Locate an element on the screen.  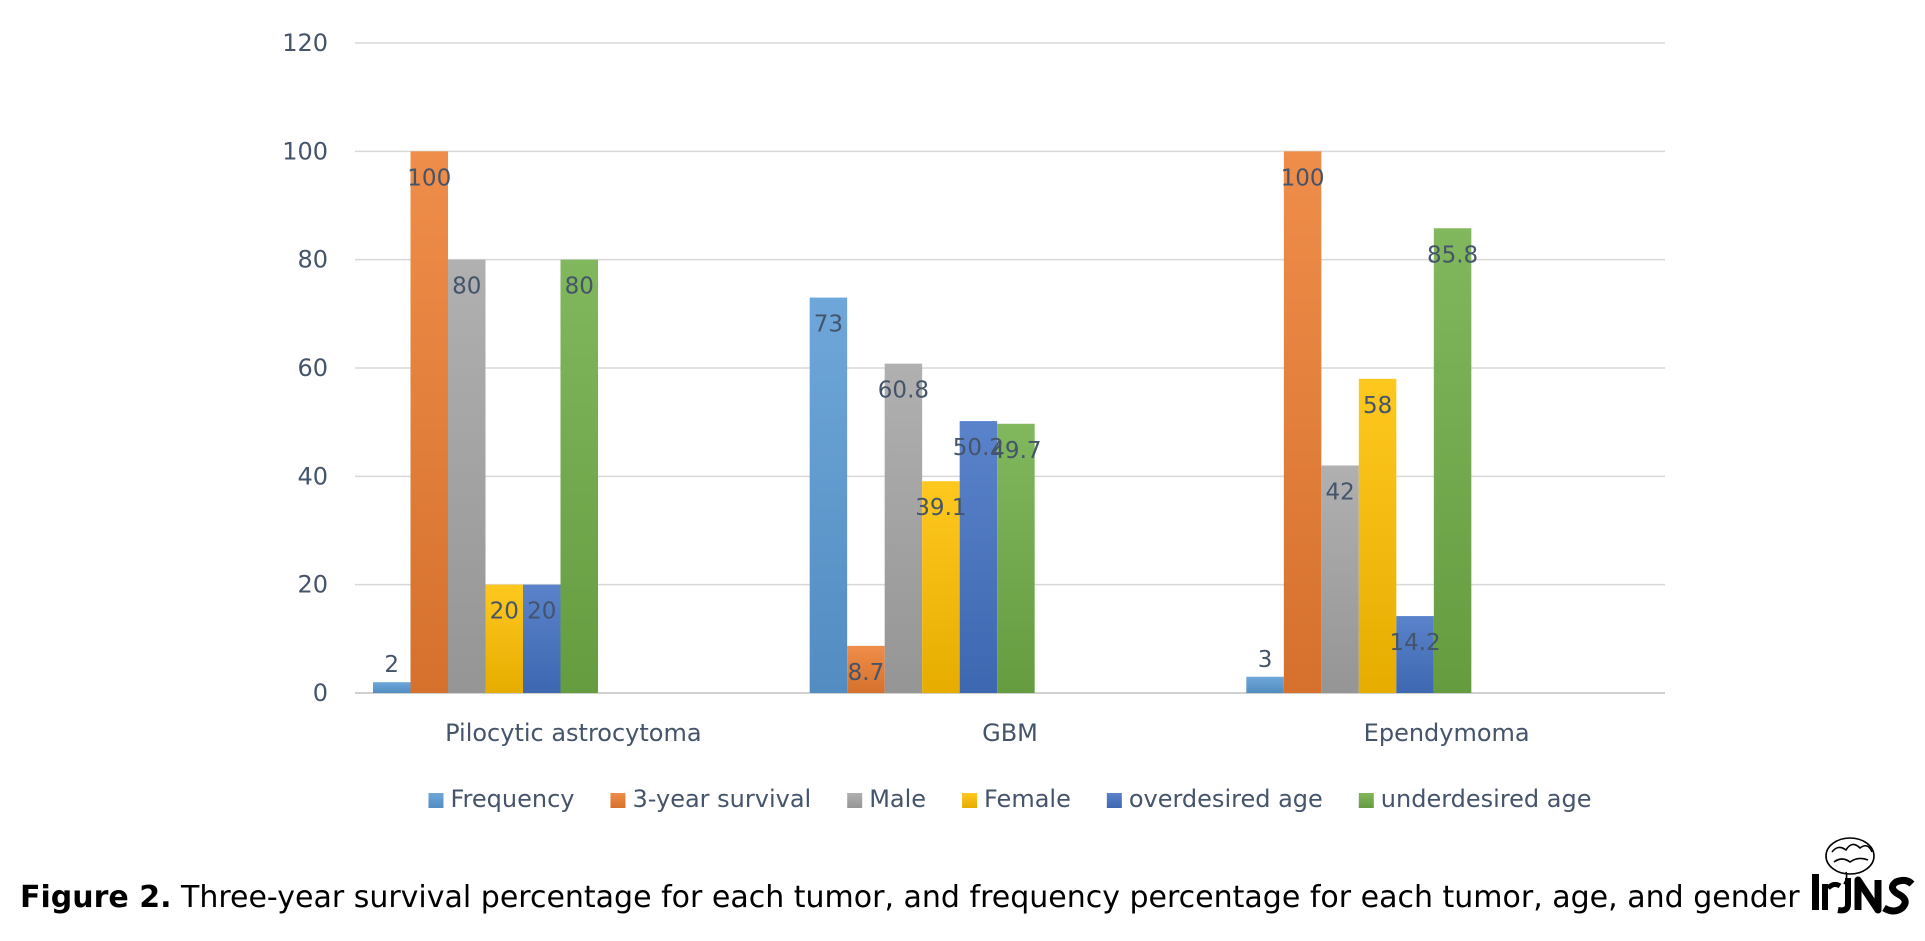
legend-item: Female is located at coordinates (1016, 799).